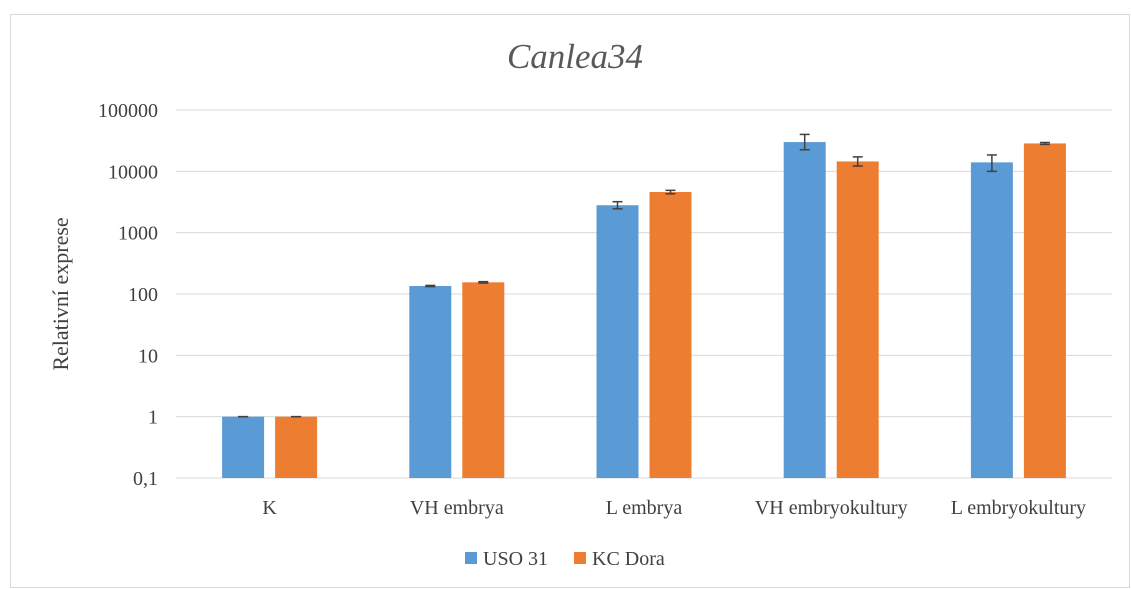 The height and width of the screenshot is (589, 1131). Describe the element at coordinates (1018, 508) in the screenshot. I see `x-tick-label: L embryokultury` at that location.